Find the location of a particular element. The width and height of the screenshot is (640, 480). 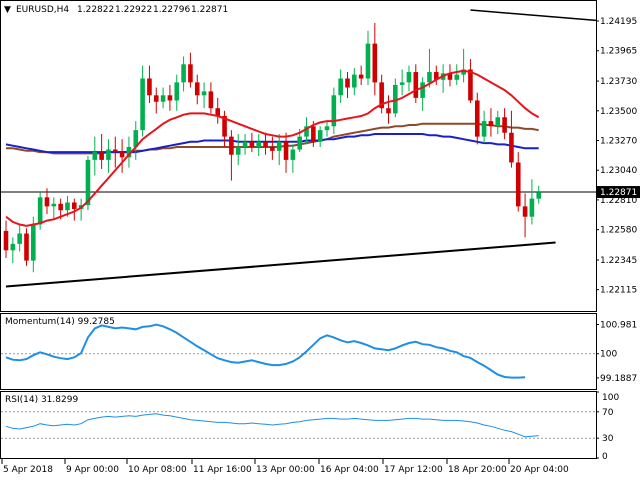

rsi-marks is located at coordinates (298, 425).